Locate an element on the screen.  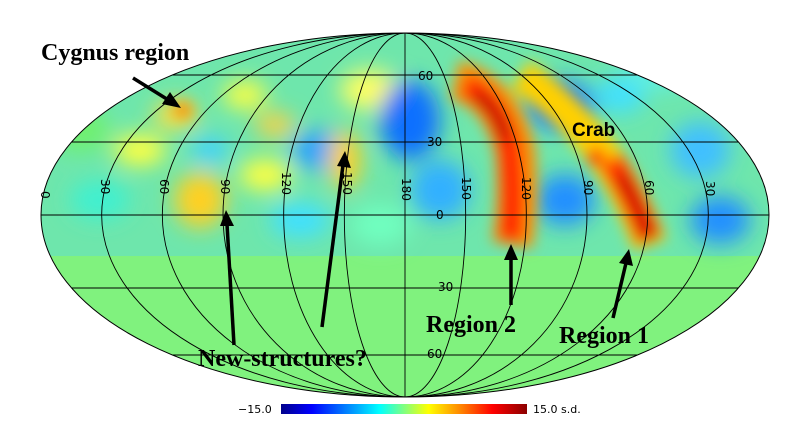
region1-arrowhead is located at coordinates (626, 257).